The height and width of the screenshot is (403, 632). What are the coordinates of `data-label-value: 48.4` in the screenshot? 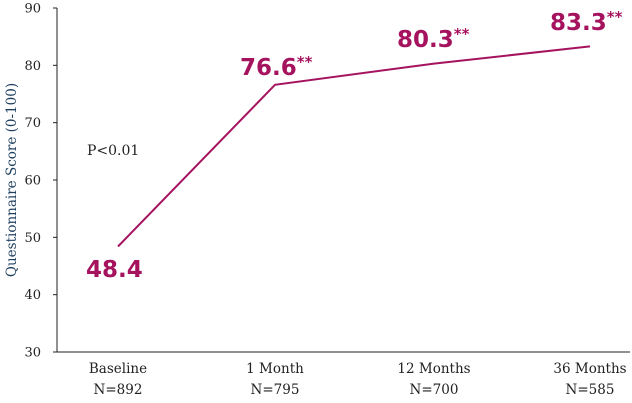 It's located at (114, 270).